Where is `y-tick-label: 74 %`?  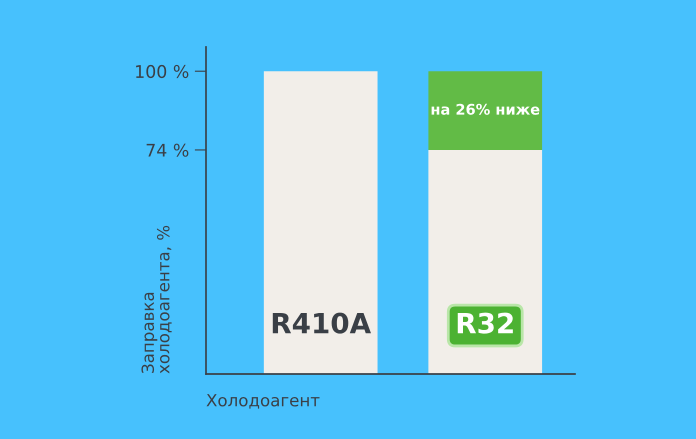 y-tick-label: 74 % is located at coordinates (167, 150).